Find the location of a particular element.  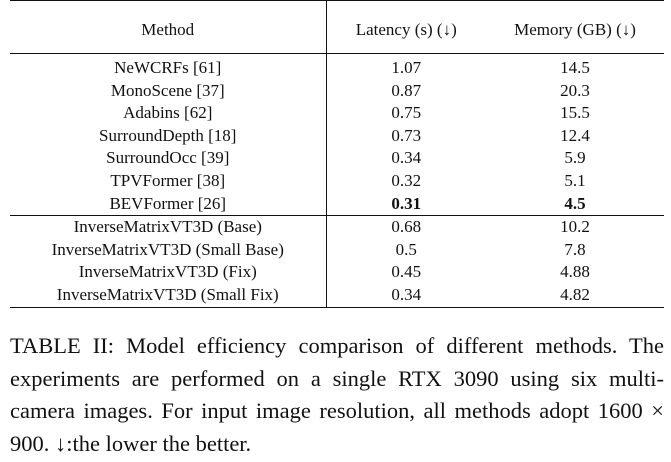

header-memory: Memory (GB) (↓) is located at coordinates (575, 27).